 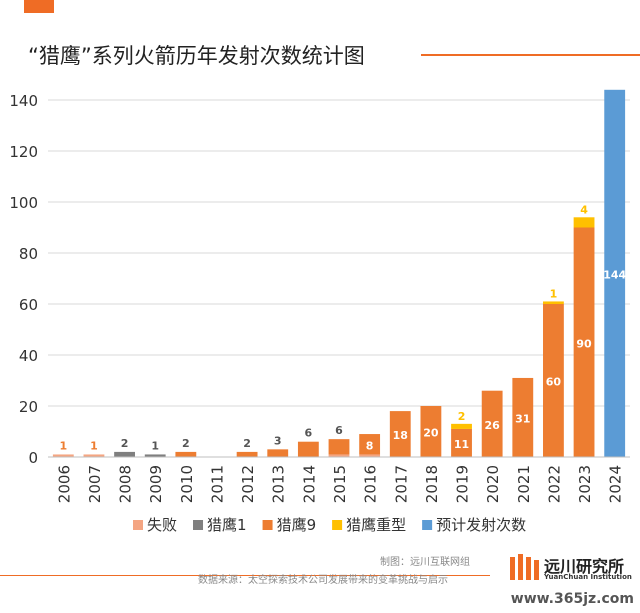 What do you see at coordinates (493, 484) in the screenshot?
I see `x-tick-label: 2020` at bounding box center [493, 484].